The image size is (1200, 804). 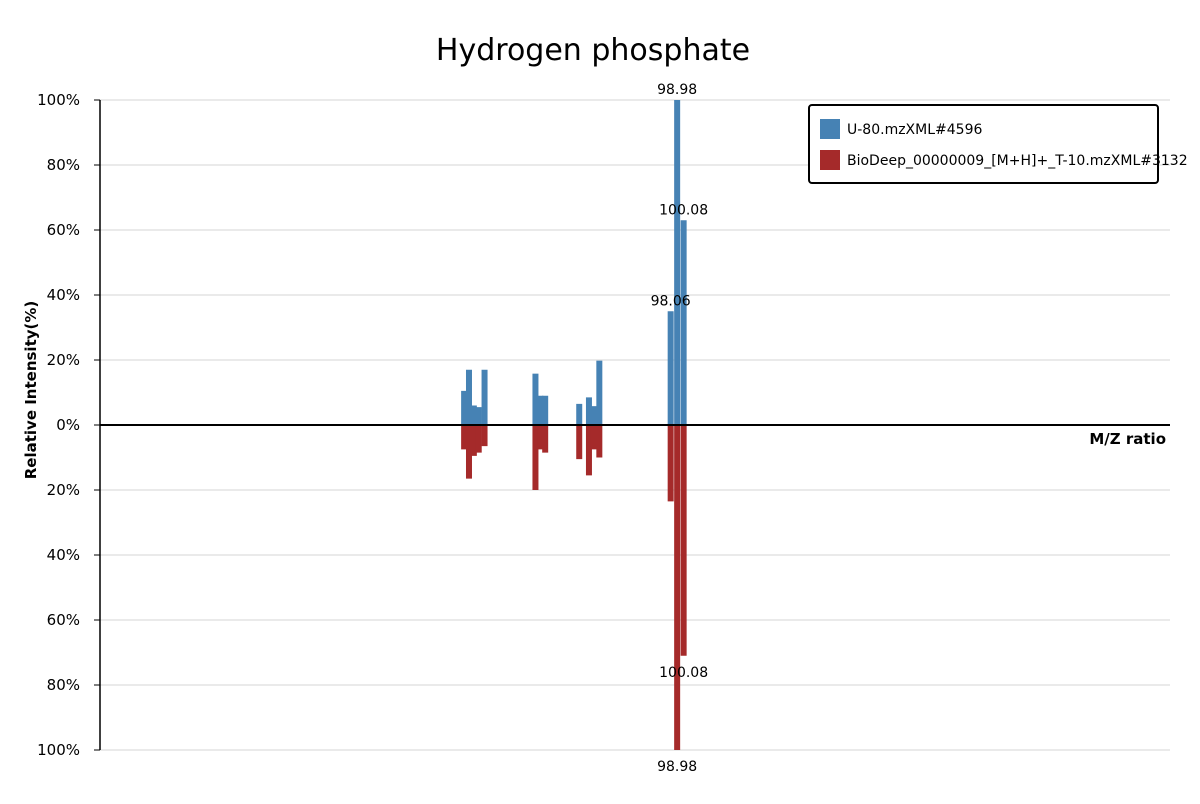 I want to click on peak-label: 98.06, so click(x=671, y=301).